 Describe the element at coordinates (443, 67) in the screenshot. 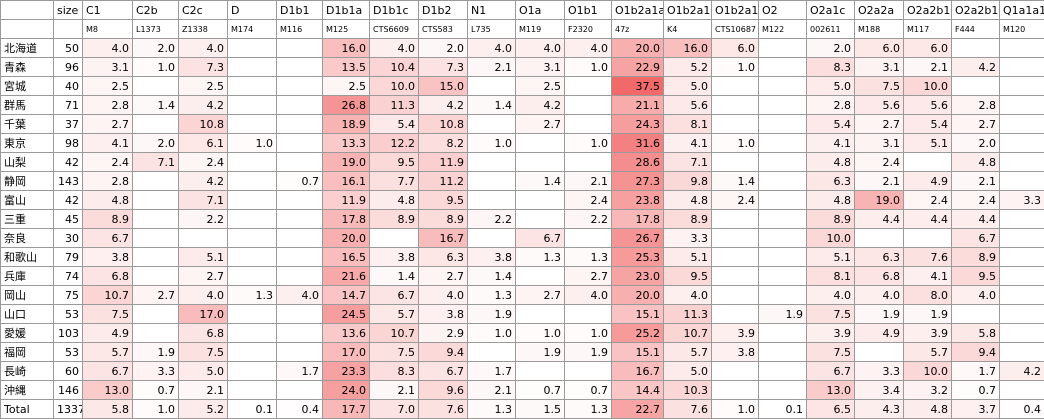

I see `value-cell: 7.3` at that location.